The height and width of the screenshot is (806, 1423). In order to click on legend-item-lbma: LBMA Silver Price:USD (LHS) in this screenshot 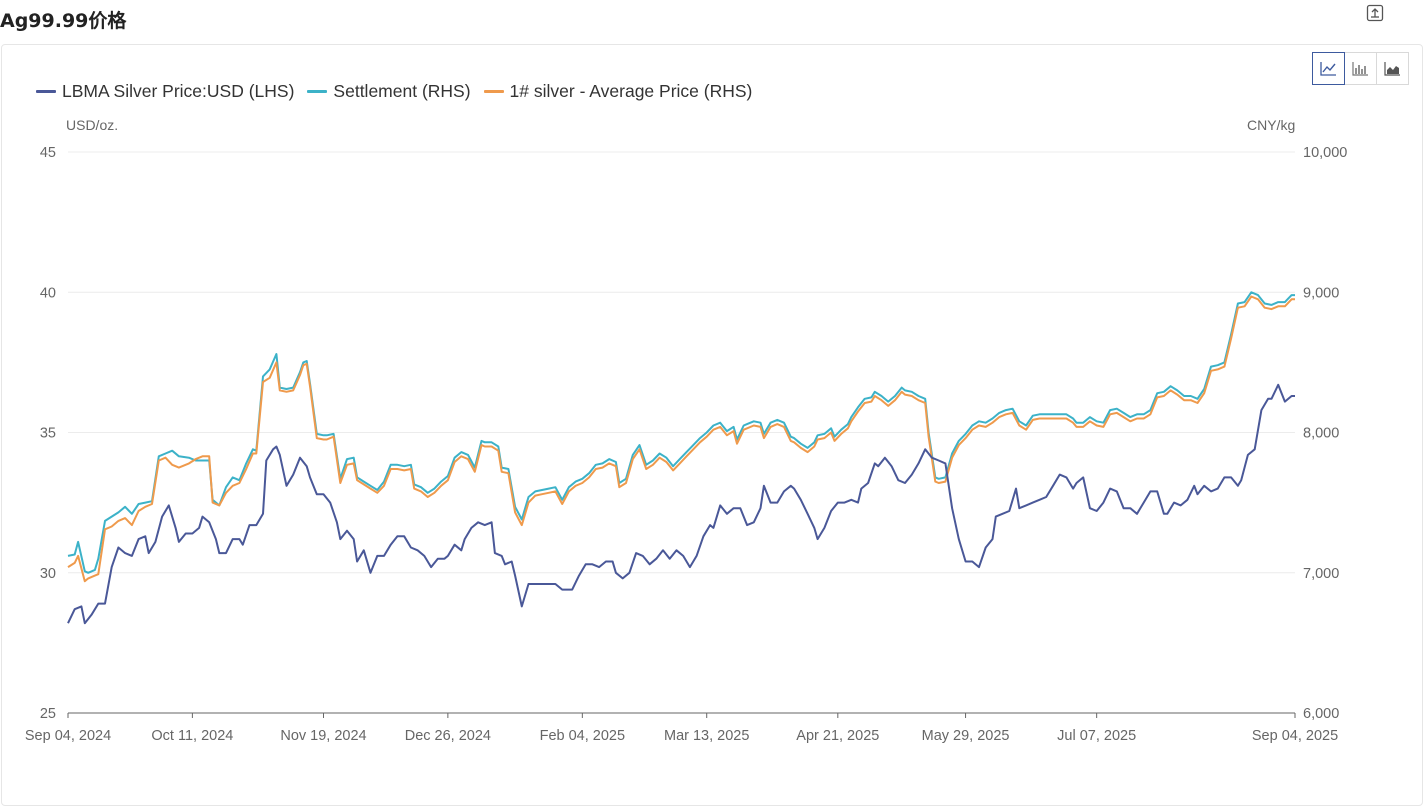, I will do `click(165, 91)`.